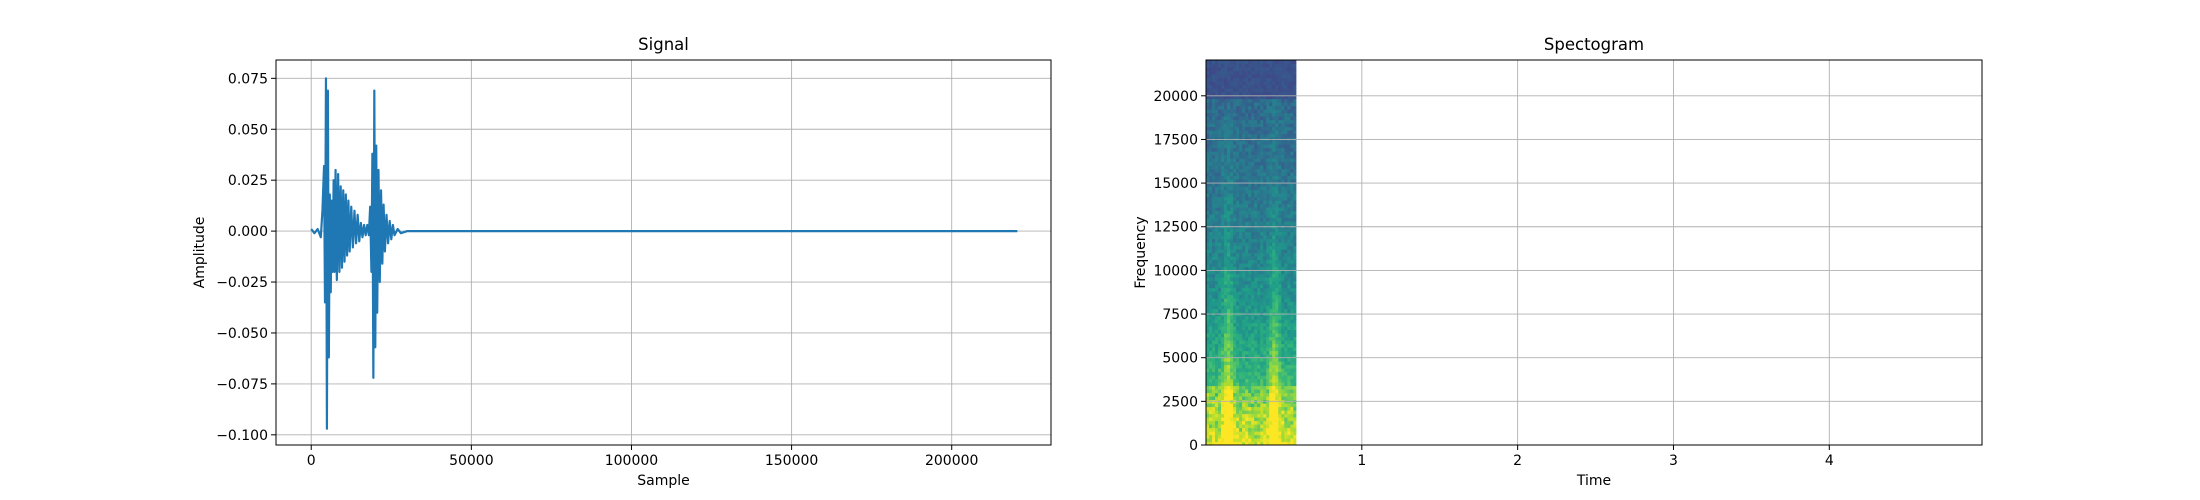 The width and height of the screenshot is (2200, 500). What do you see at coordinates (1193, 446) in the screenshot?
I see `spectrogram-y-tick-label: 0` at bounding box center [1193, 446].